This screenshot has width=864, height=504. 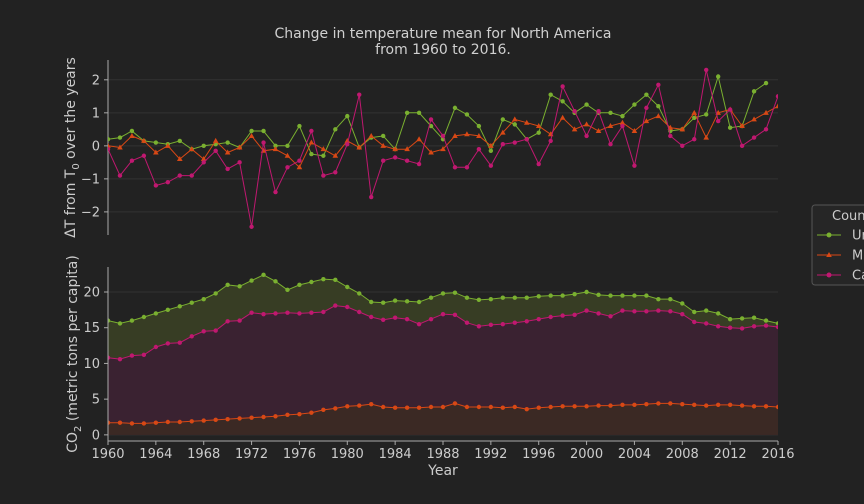 What do you see at coordinates (437, 115) in the screenshot?
I see `temperature-line-united-states` at bounding box center [437, 115].